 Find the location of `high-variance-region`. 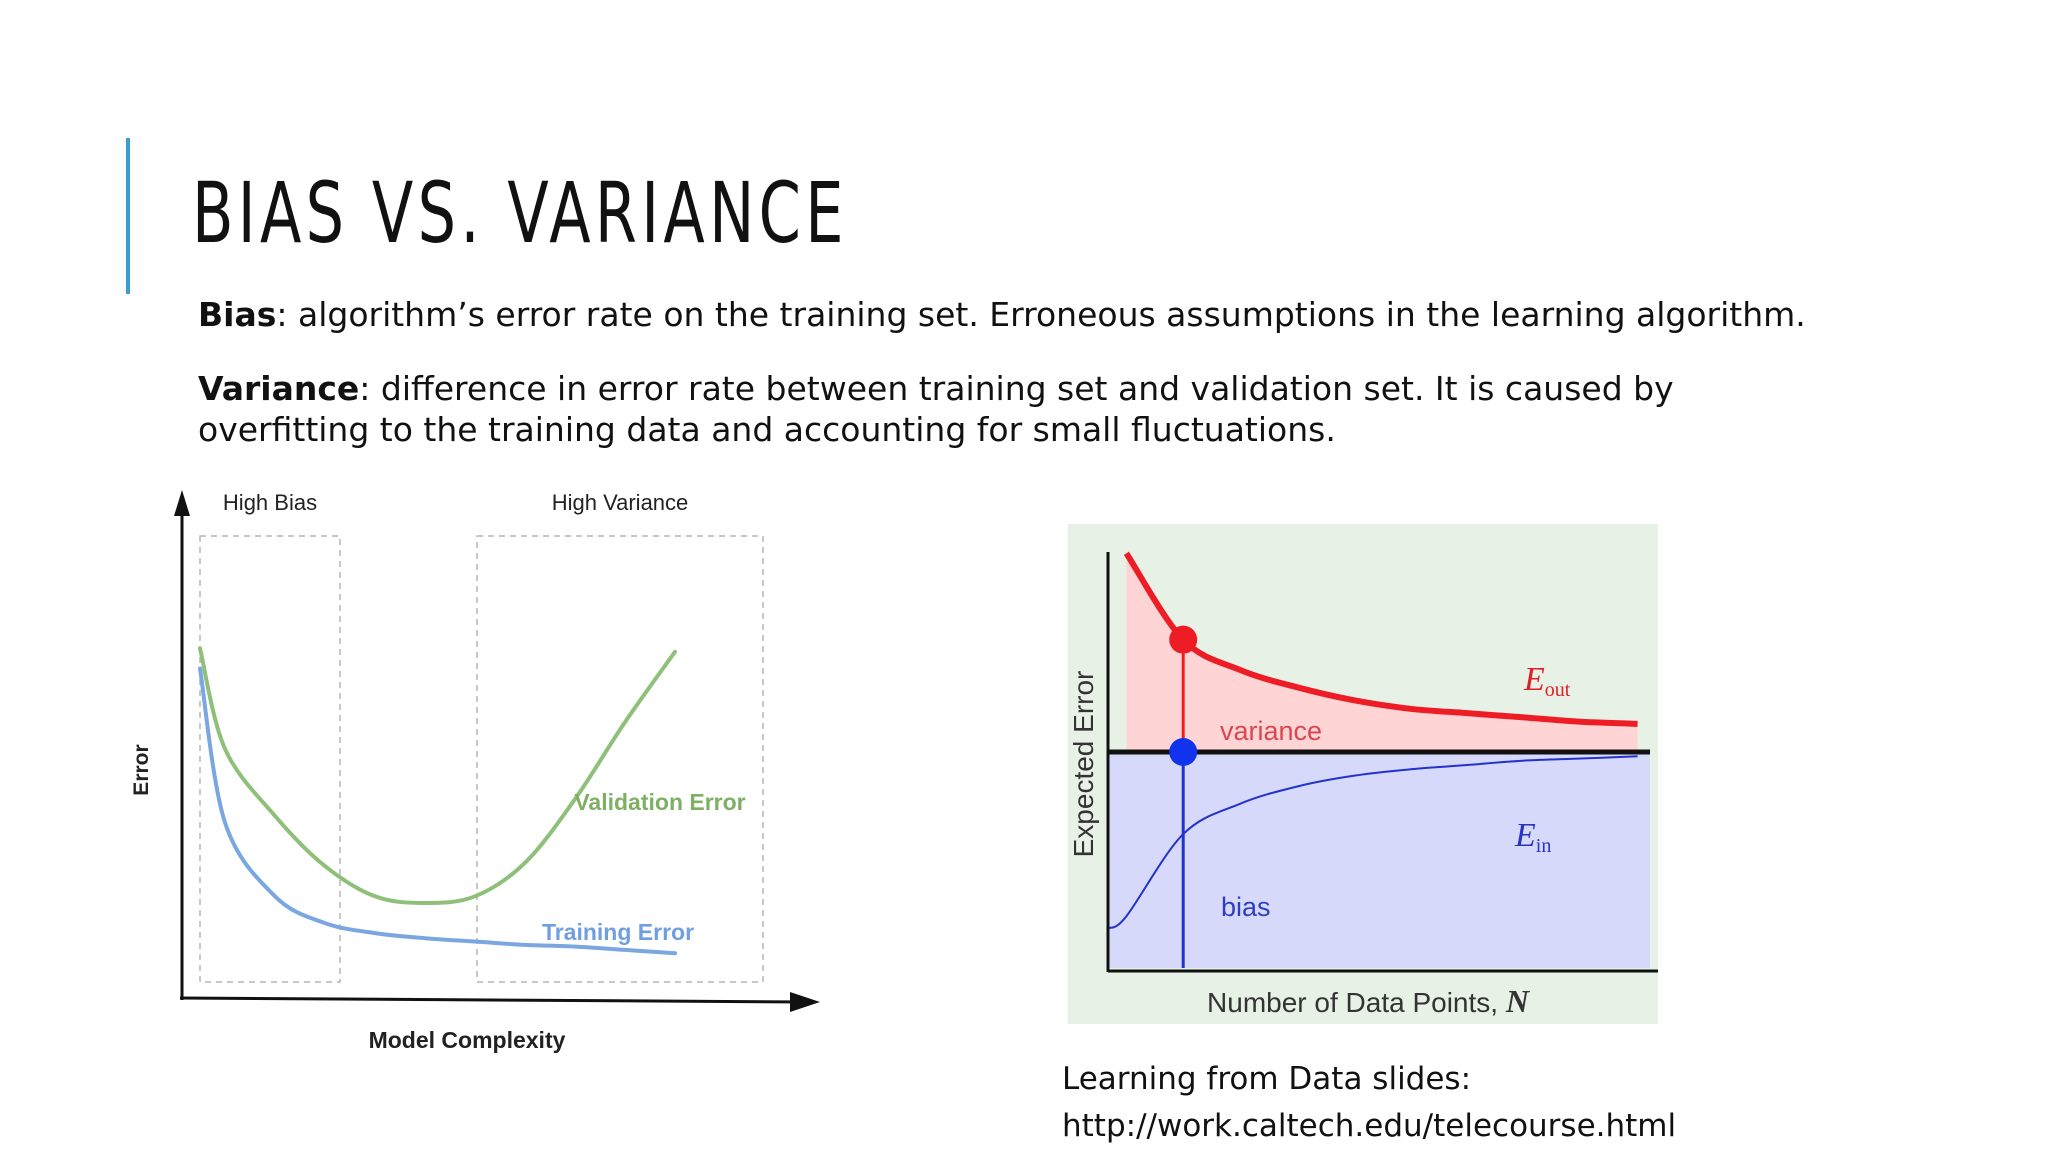

high-variance-region is located at coordinates (620, 759).